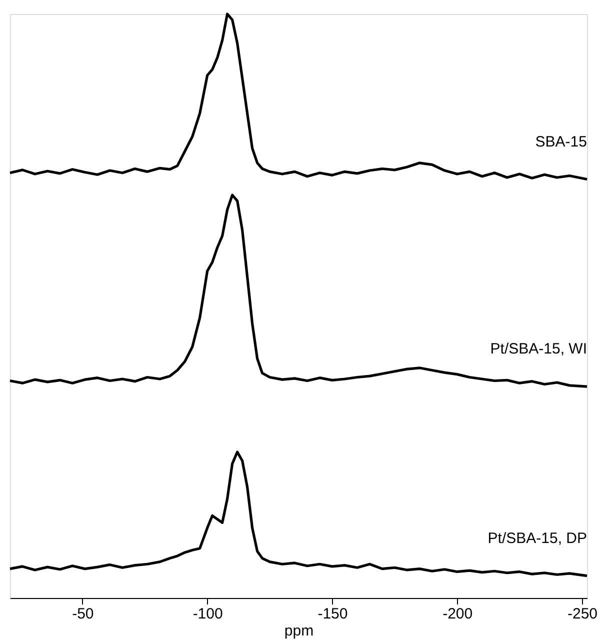  What do you see at coordinates (582, 614) in the screenshot?
I see `x-tick-label: -250` at bounding box center [582, 614].